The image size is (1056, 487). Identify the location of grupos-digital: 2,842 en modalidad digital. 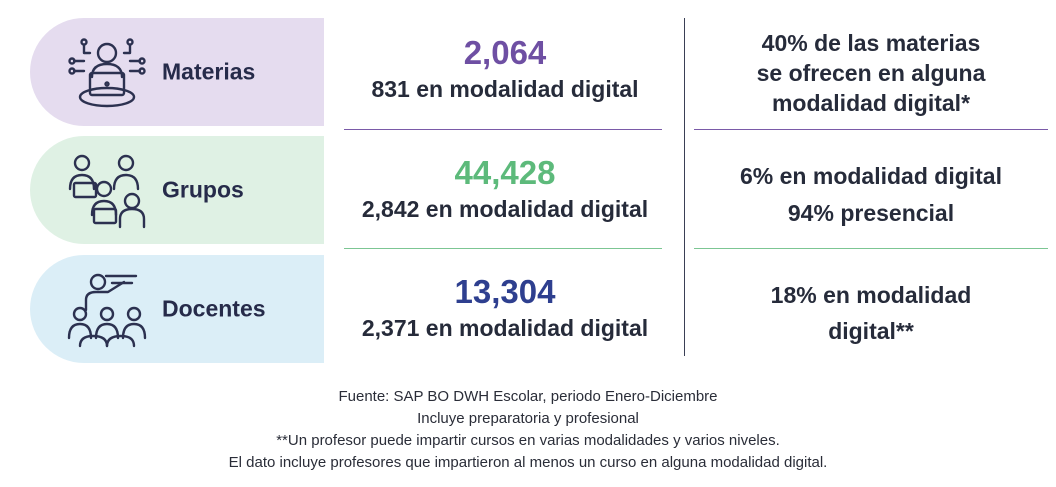
(505, 209).